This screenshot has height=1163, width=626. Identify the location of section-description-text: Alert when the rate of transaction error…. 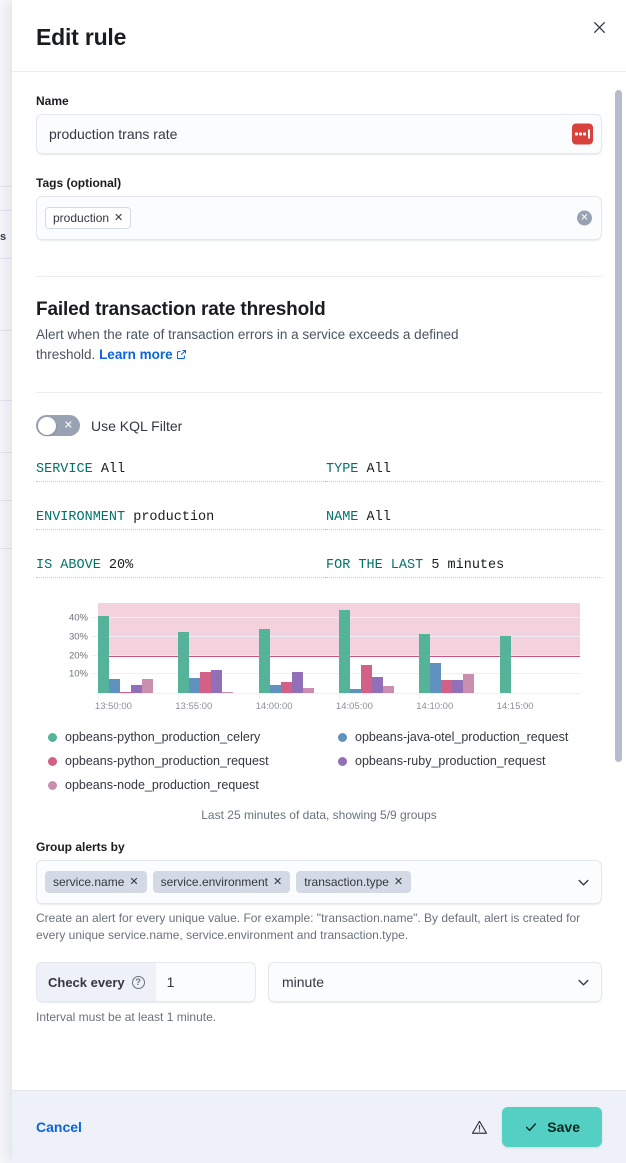
(247, 344).